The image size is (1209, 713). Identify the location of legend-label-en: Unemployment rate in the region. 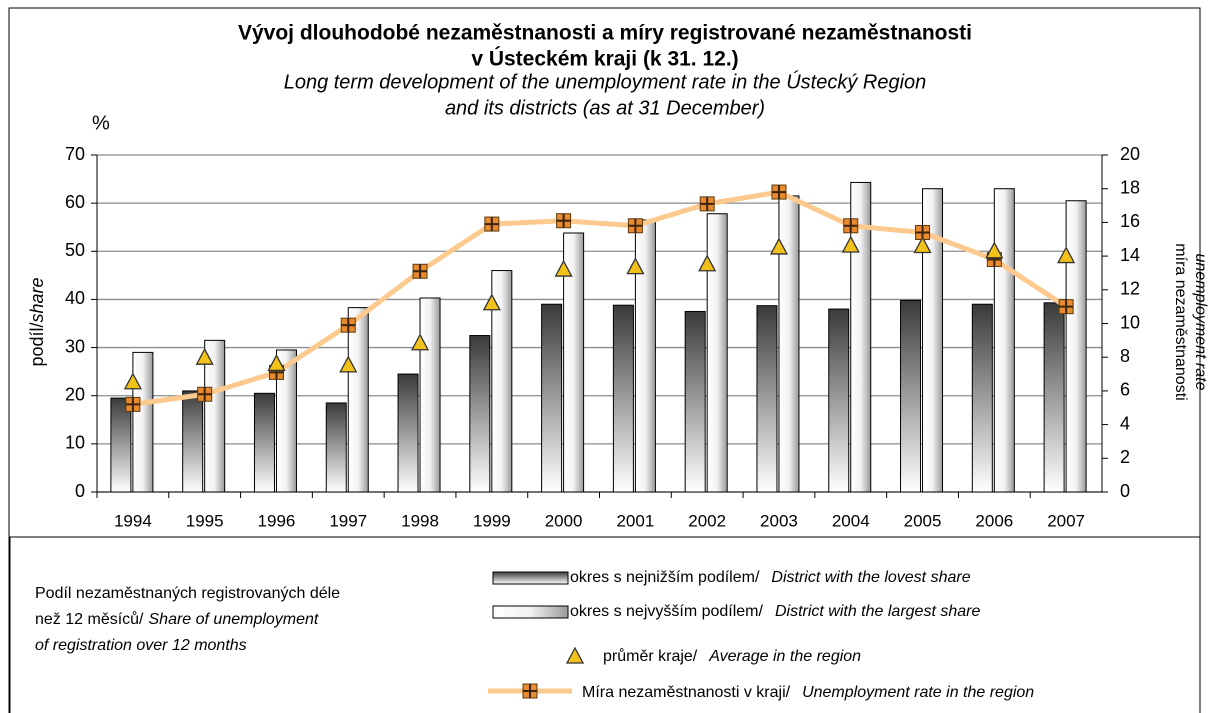
(918, 692).